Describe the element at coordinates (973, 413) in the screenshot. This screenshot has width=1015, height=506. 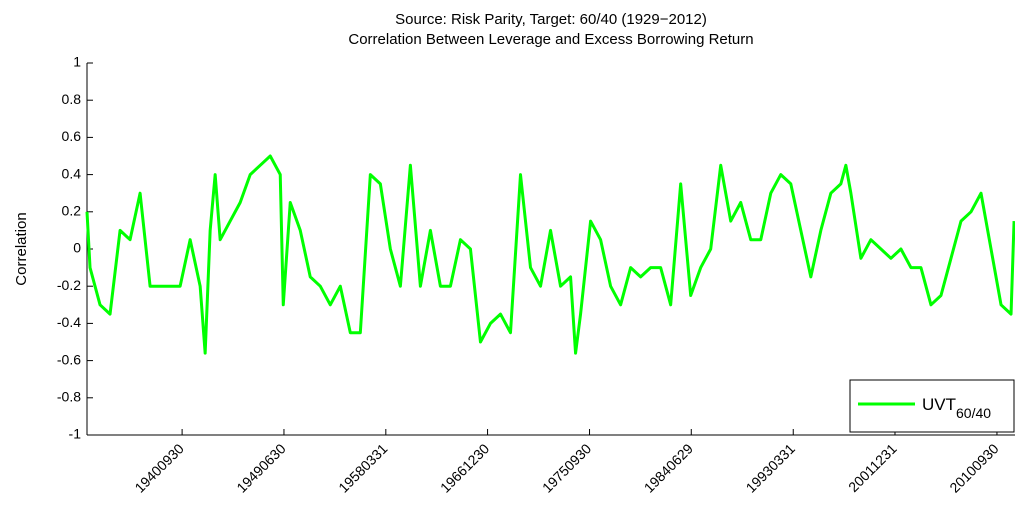
I see `legend-subscript: 60/40` at that location.